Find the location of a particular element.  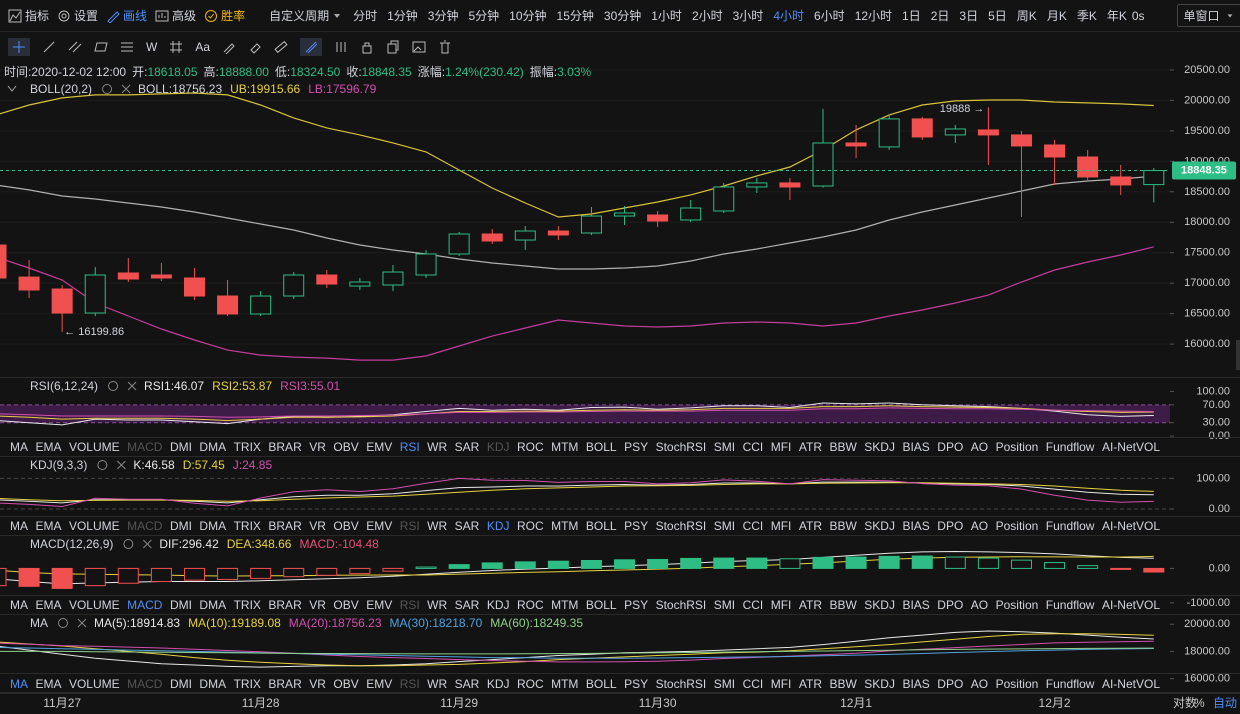

period: 10分钟 is located at coordinates (528, 16).